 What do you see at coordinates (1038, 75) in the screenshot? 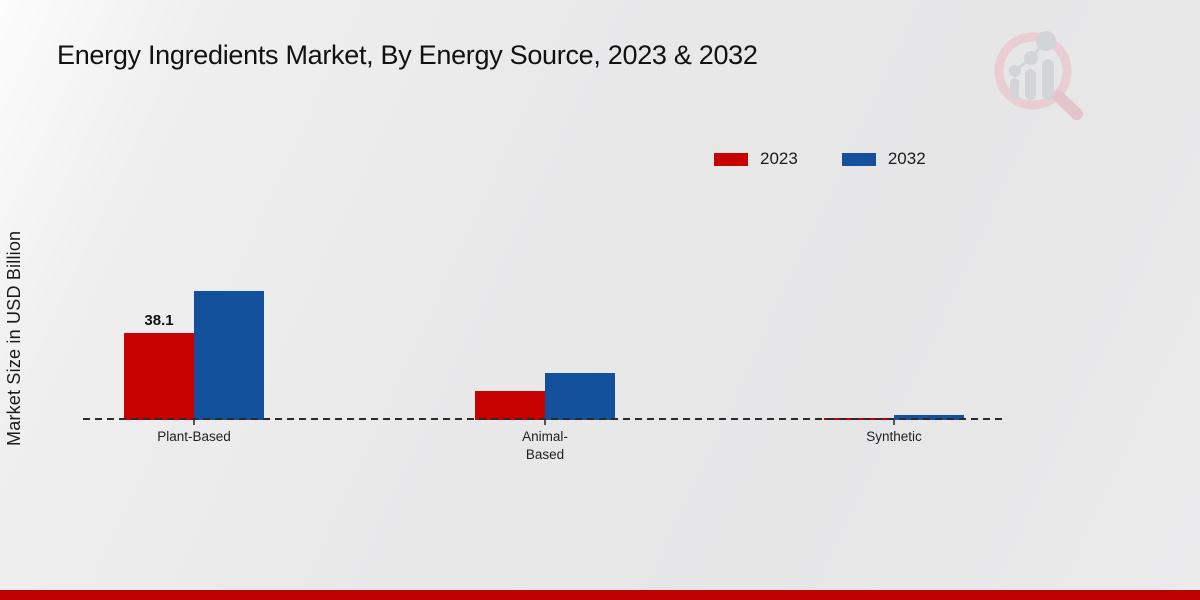
I see `market-research-magnifier-logo-icon` at bounding box center [1038, 75].